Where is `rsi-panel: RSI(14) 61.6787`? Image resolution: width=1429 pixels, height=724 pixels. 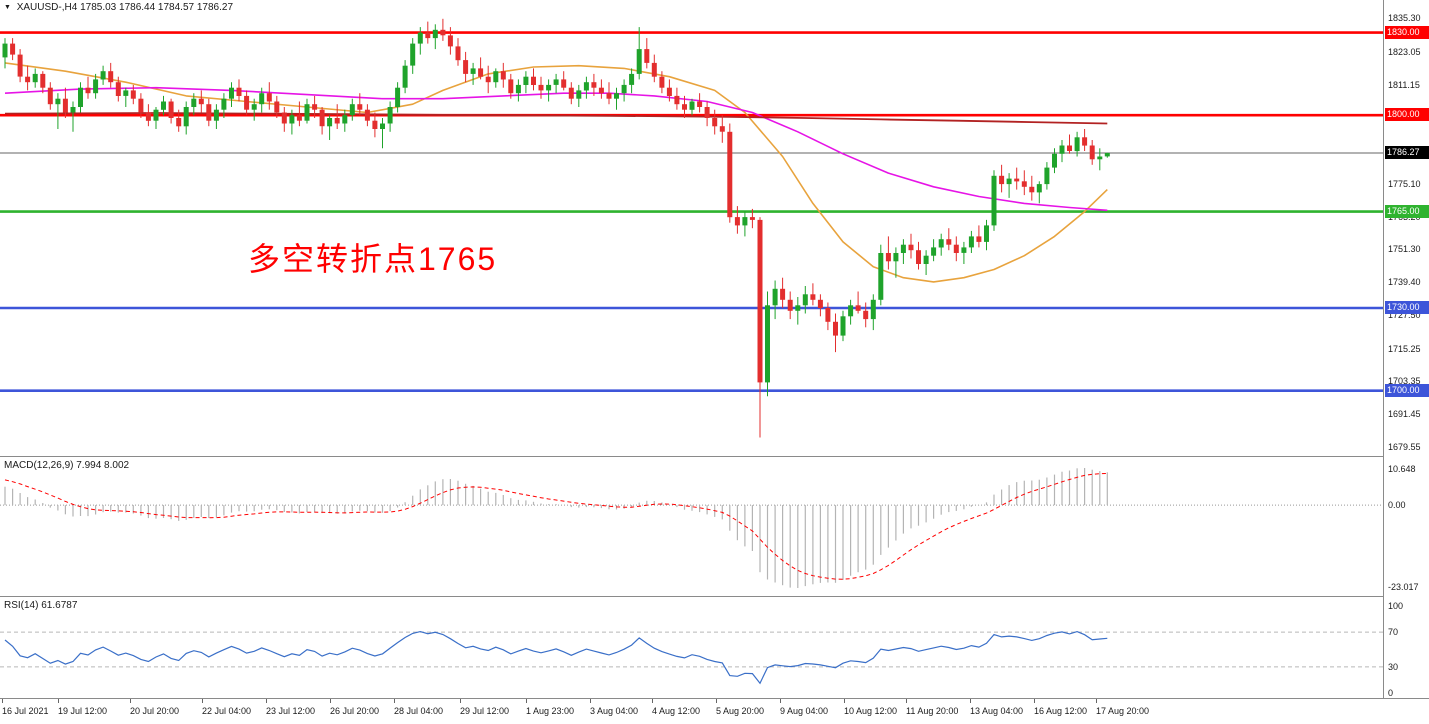
rsi-panel: RSI(14) 61.6787 is located at coordinates (691, 648).